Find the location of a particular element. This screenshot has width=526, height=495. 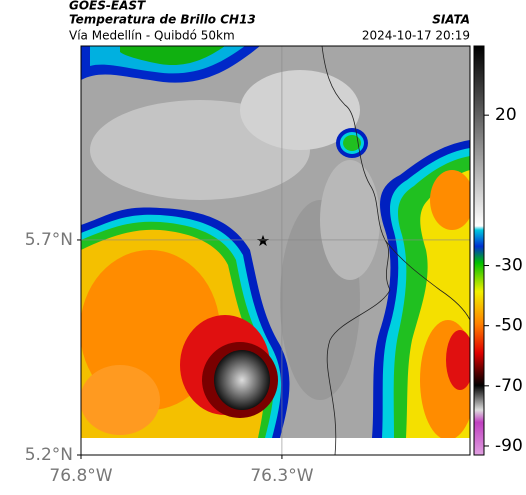

satellite: GOES-EAST is located at coordinates (107, 6).